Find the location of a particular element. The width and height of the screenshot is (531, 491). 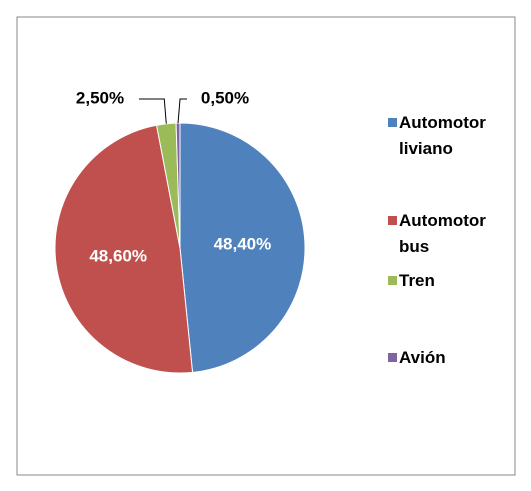

legend-label: Automotor liviano is located at coordinates (442, 135).